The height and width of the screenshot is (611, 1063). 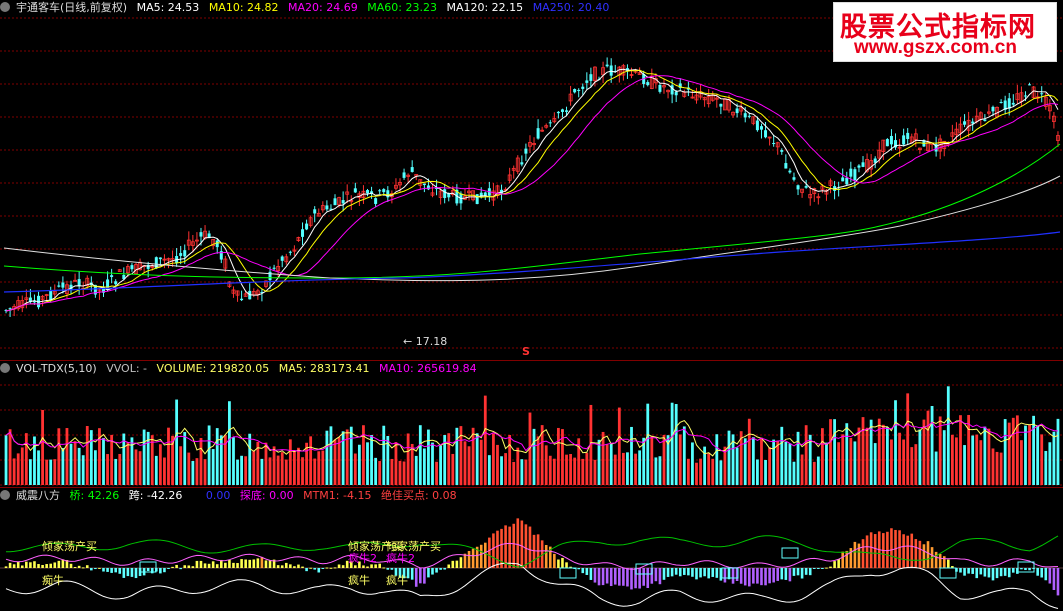 What do you see at coordinates (935, 47) in the screenshot?
I see `watermark-url: www.gszx.com.cn` at bounding box center [935, 47].